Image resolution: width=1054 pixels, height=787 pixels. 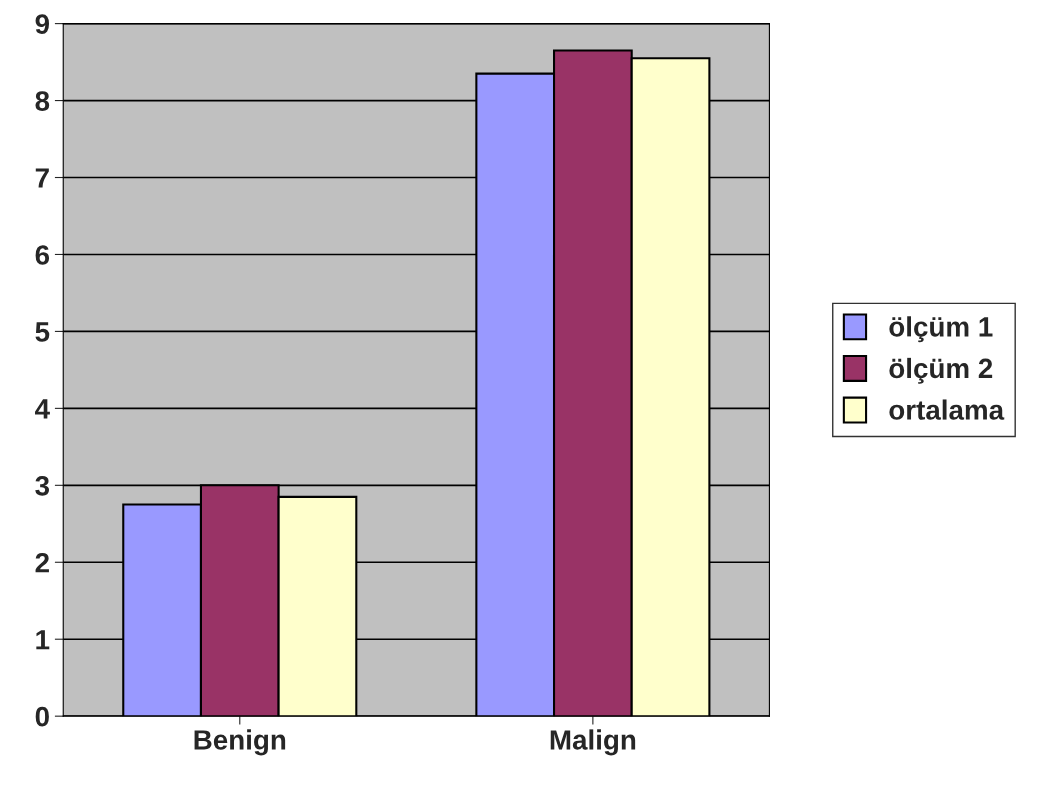 I want to click on x-tick-label: Benign, so click(x=240, y=742).